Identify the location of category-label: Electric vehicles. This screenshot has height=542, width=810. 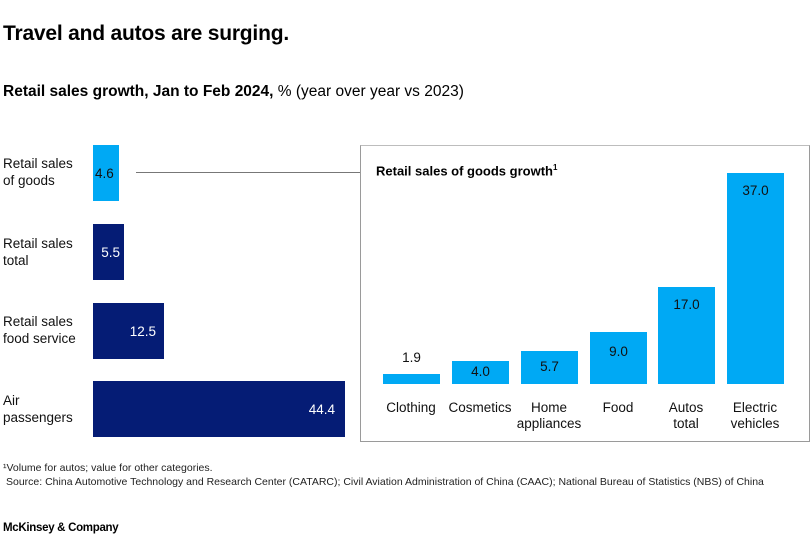
(755, 416).